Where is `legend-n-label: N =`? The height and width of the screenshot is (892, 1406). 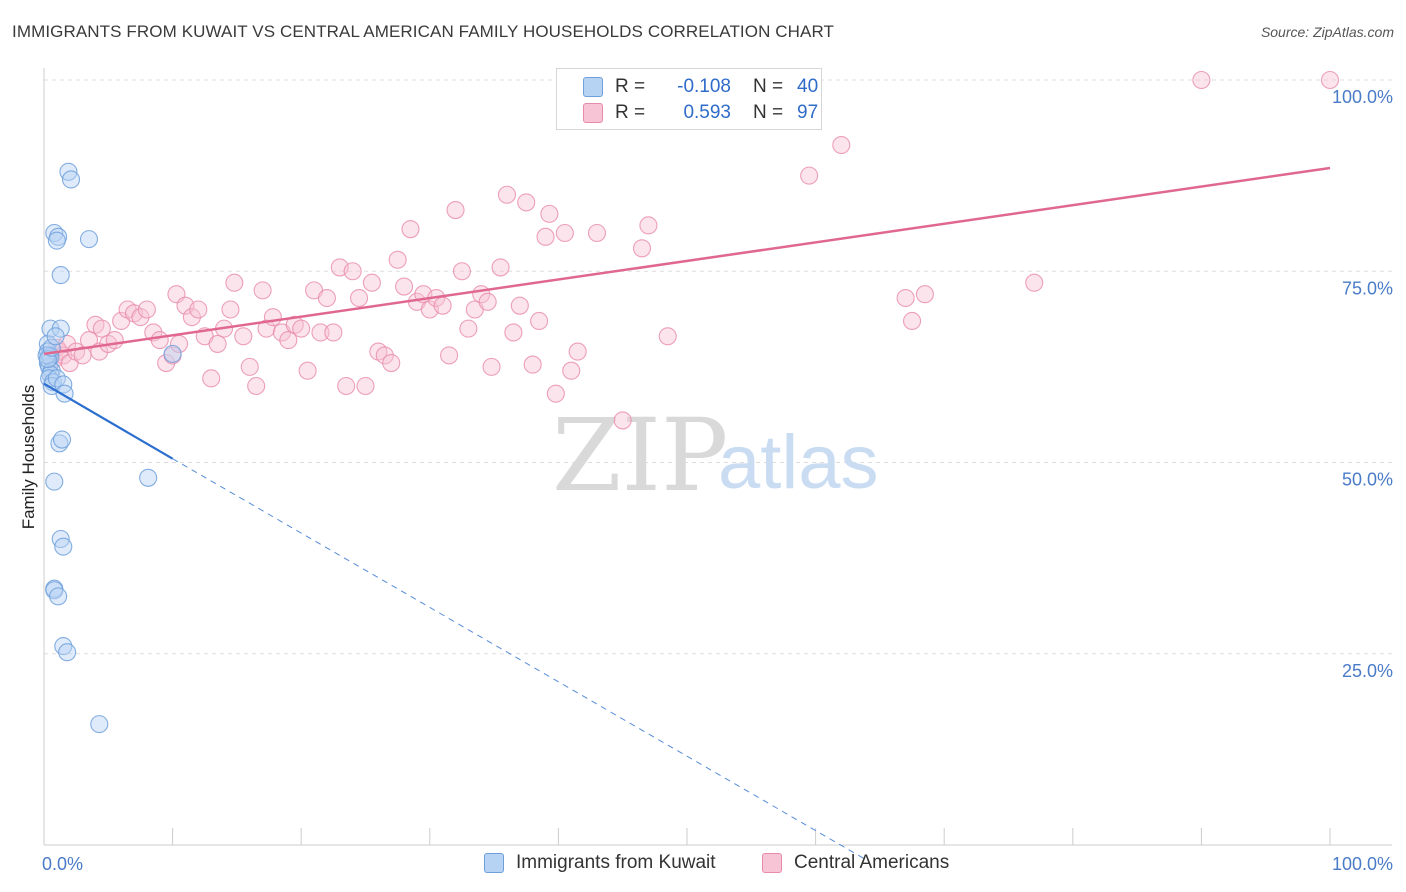
legend-n-label: N = is located at coordinates (768, 112).